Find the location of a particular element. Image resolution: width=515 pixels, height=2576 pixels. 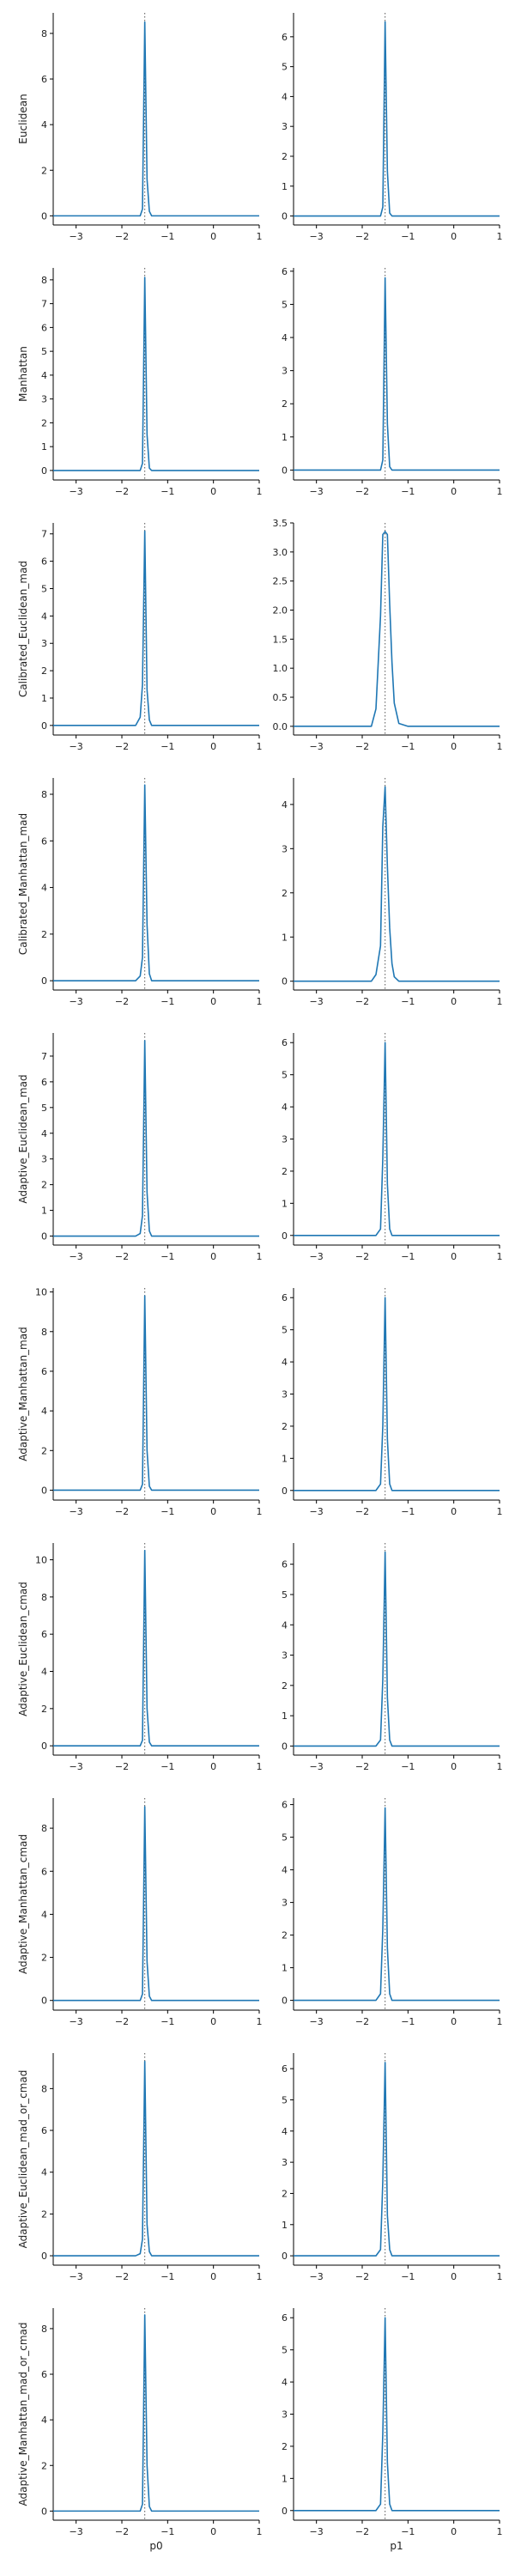

panel-r2-c0: 0 1 2 3 4 5 6 7 −3 −2 −1 0 1 Calibrated_Euclidean_mad is located at coordinates (140, 638).